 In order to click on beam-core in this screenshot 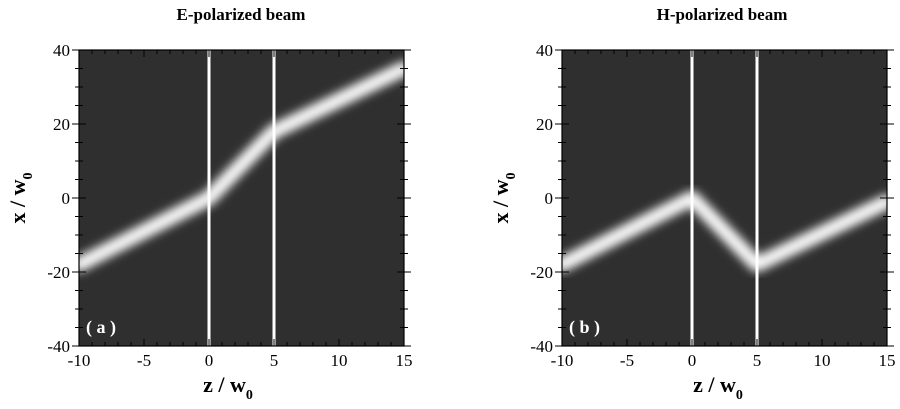, I will do `click(724, 231)`.